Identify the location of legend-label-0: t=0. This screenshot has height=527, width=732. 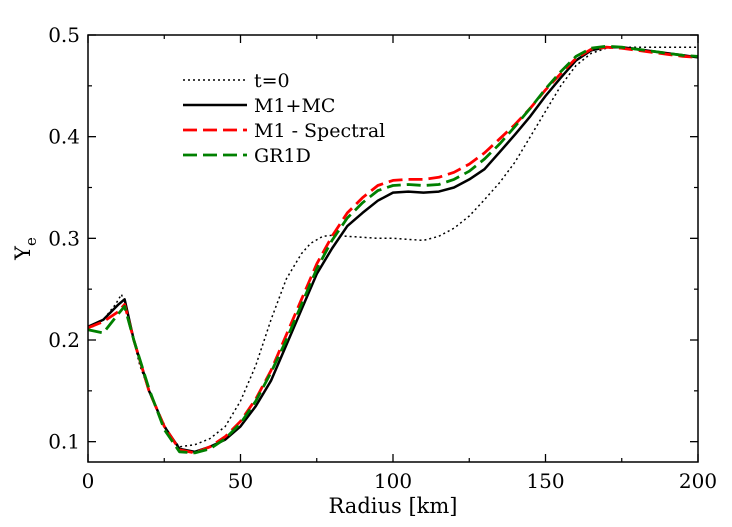
(272, 81).